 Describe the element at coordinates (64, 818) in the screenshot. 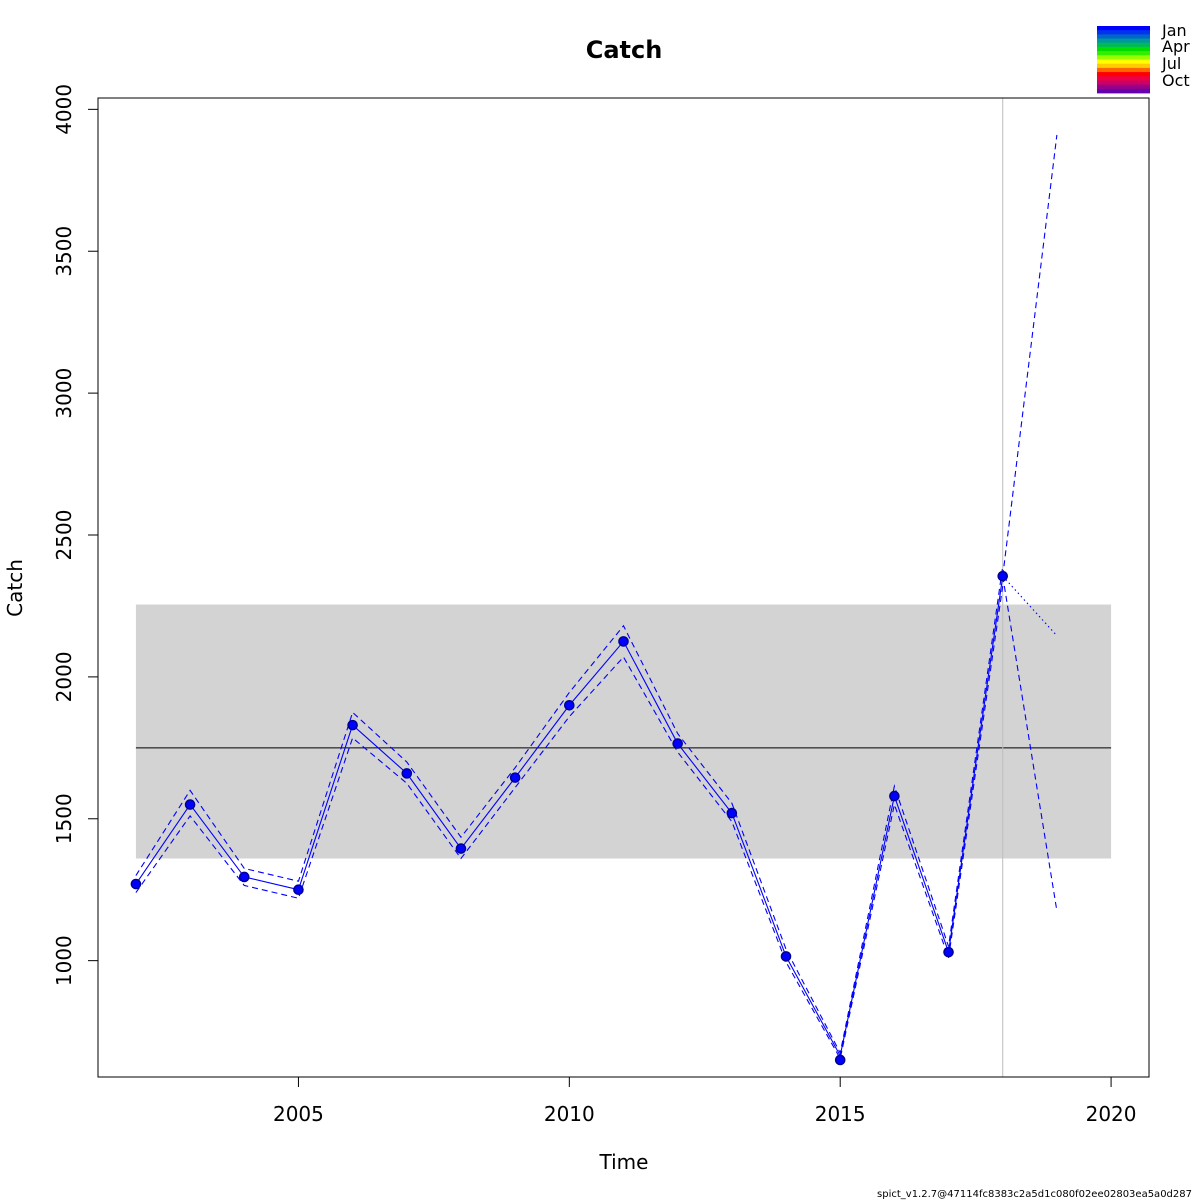

I see `y-tick-label: 1500` at that location.